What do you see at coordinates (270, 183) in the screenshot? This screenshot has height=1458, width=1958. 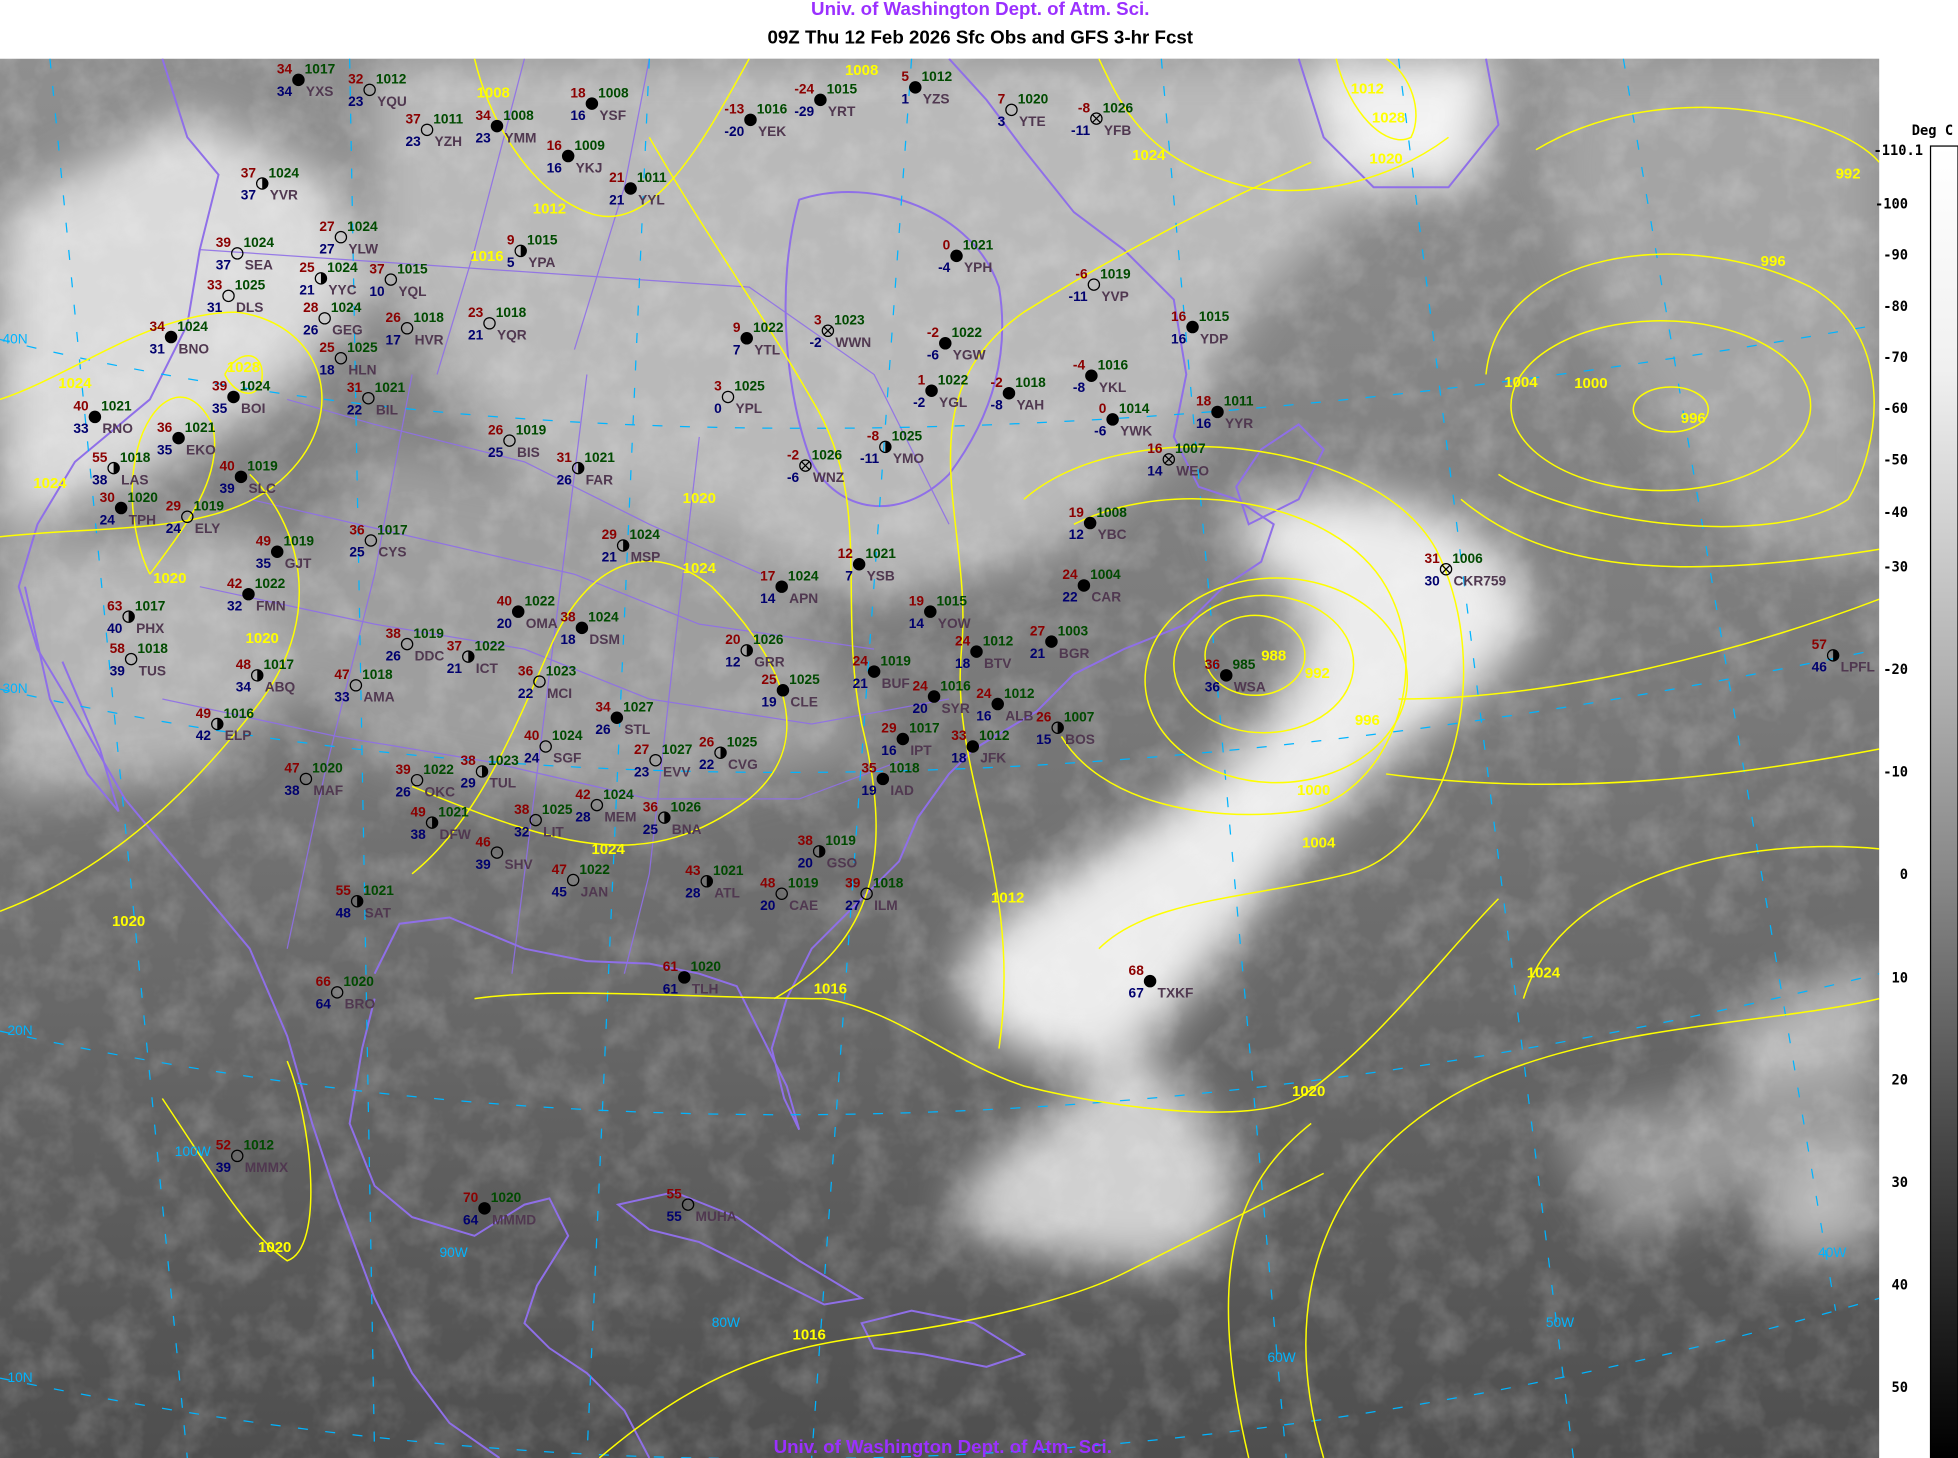 I see `station-plot-yvr: 37 1024 37 YVR` at bounding box center [270, 183].